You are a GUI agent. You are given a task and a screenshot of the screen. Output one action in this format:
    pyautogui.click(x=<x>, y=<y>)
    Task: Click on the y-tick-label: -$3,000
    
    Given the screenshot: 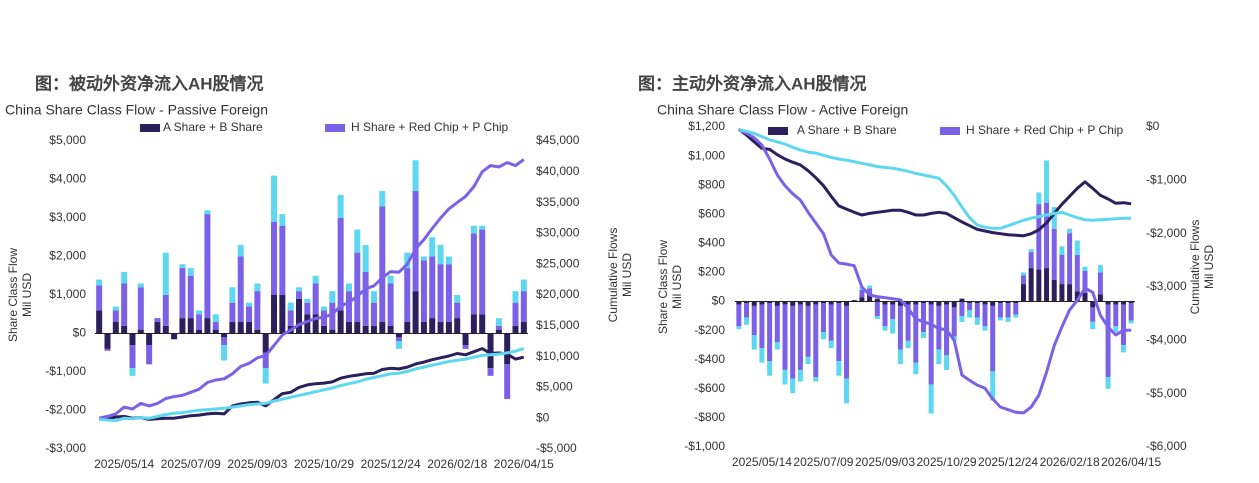 What is the action you would take?
    pyautogui.click(x=65, y=448)
    